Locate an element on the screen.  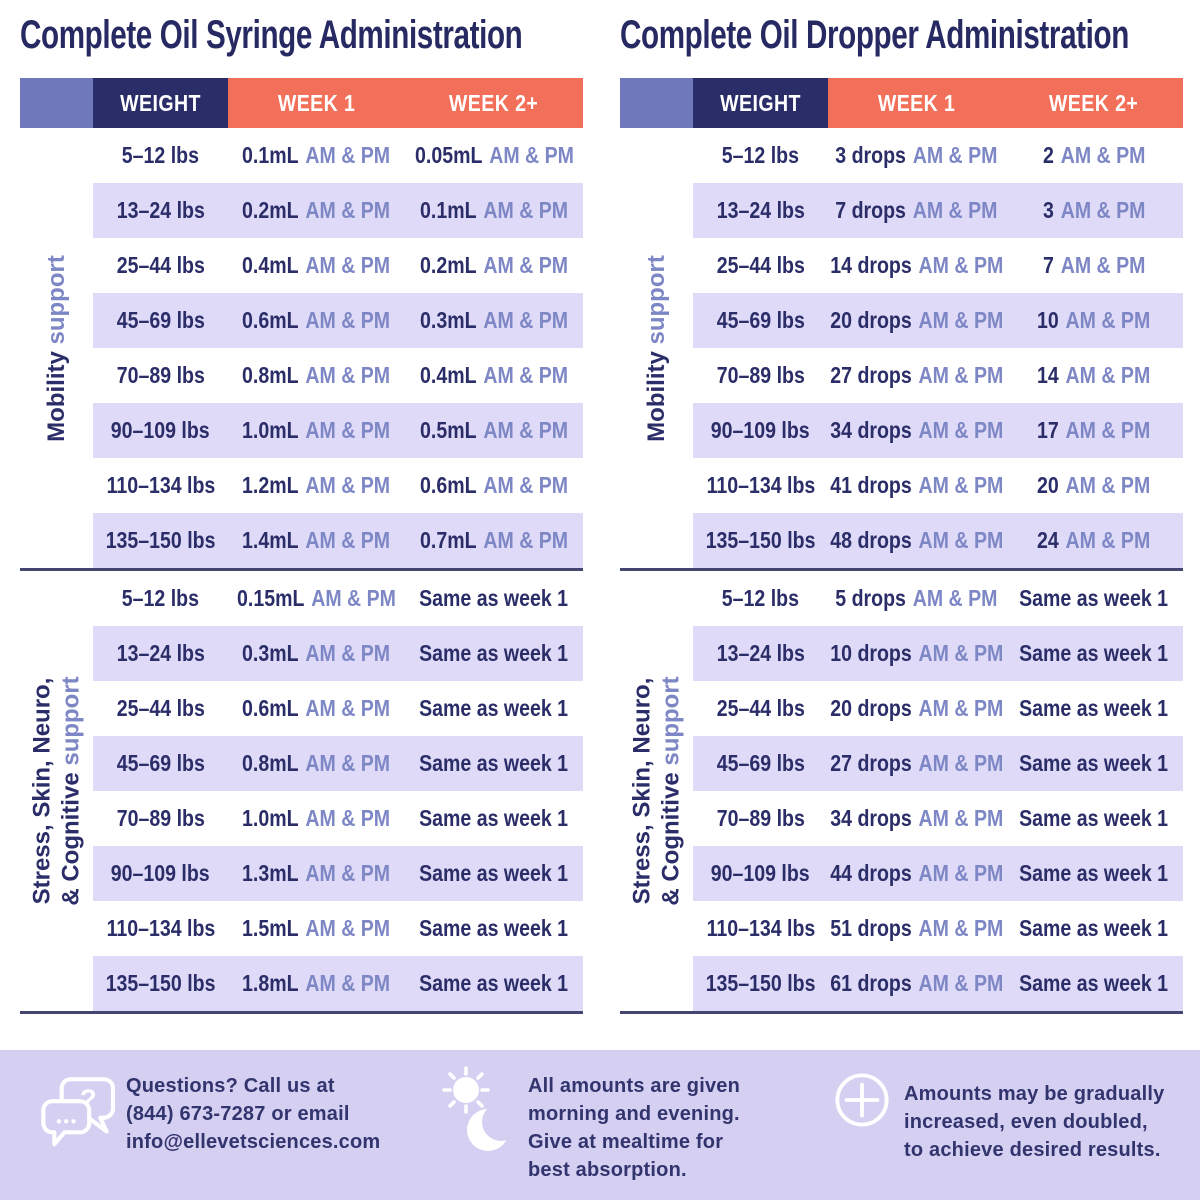
table-row: 135–150 lbs 1.4mL AM & PM 0.7mL AM & PM is located at coordinates (301, 540).